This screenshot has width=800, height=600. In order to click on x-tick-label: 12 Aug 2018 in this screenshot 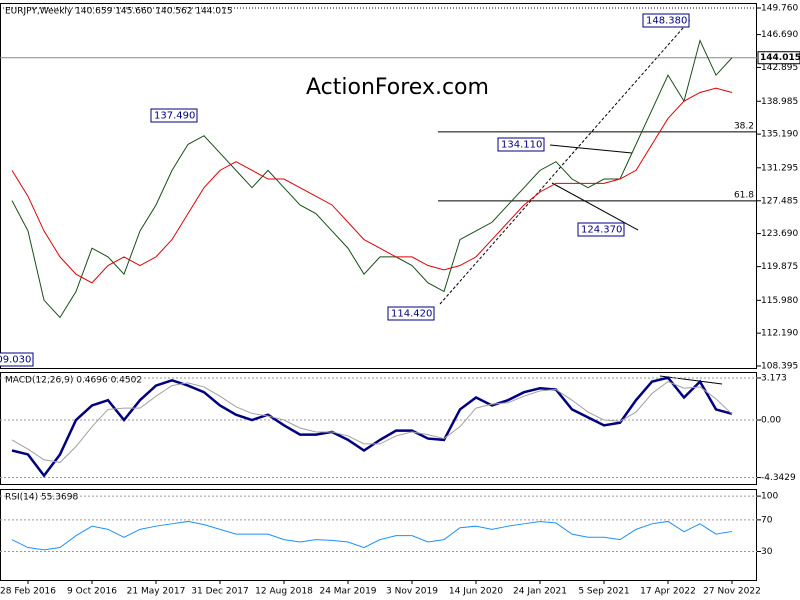, I will do `click(284, 592)`.